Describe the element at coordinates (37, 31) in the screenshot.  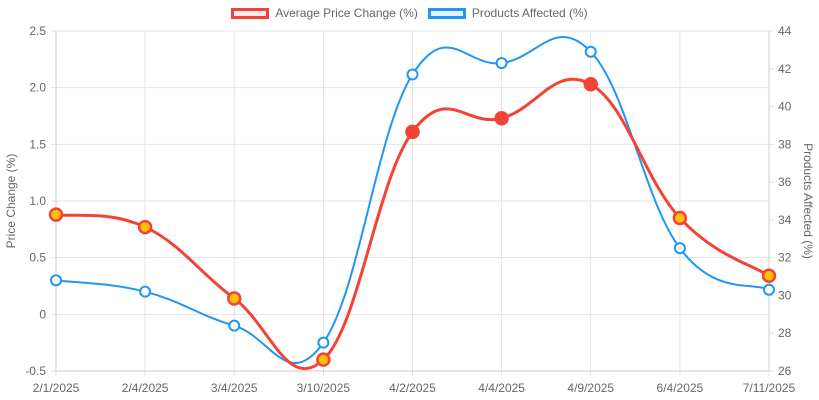
I see `y-tick-label: 2.5` at that location.